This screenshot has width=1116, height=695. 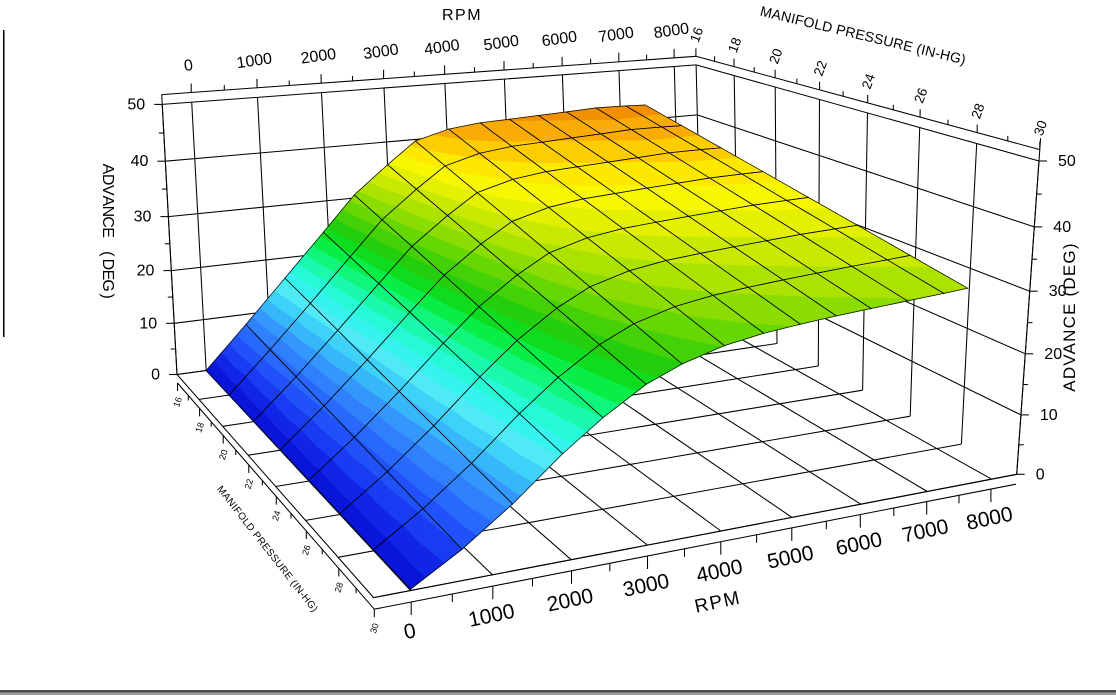 I want to click on svg-text: V, so click(x=107, y=190).